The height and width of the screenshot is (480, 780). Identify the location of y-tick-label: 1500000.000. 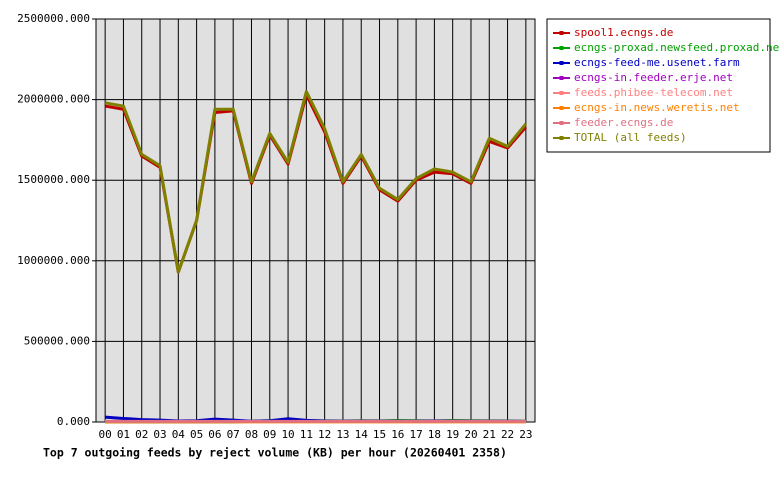
(53, 179).